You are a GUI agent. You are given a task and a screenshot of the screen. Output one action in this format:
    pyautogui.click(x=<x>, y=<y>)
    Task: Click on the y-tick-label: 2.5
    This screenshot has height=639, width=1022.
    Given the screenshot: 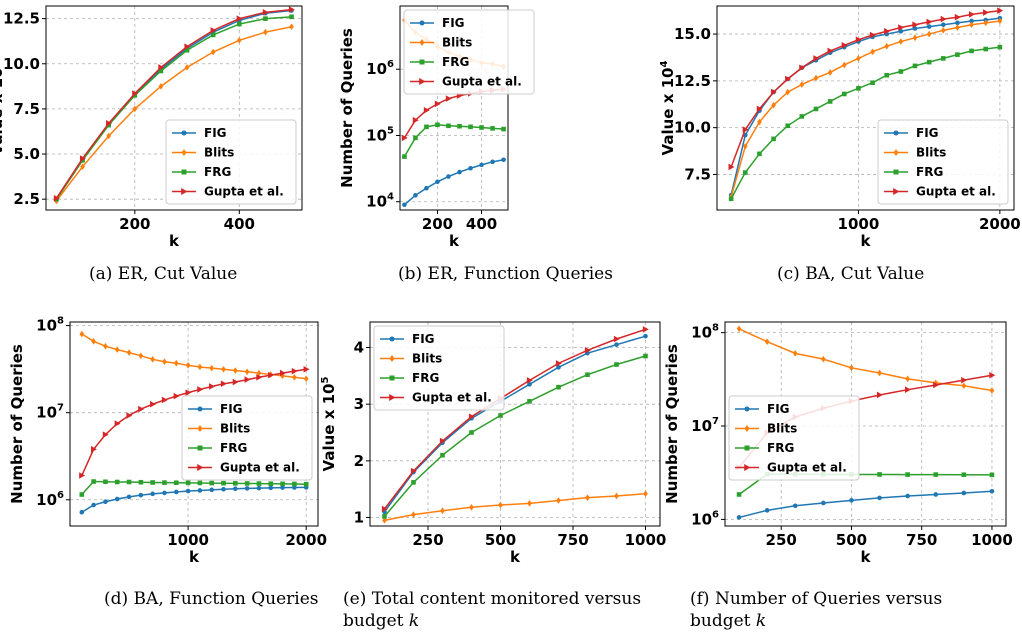 What is the action you would take?
    pyautogui.click(x=26, y=199)
    